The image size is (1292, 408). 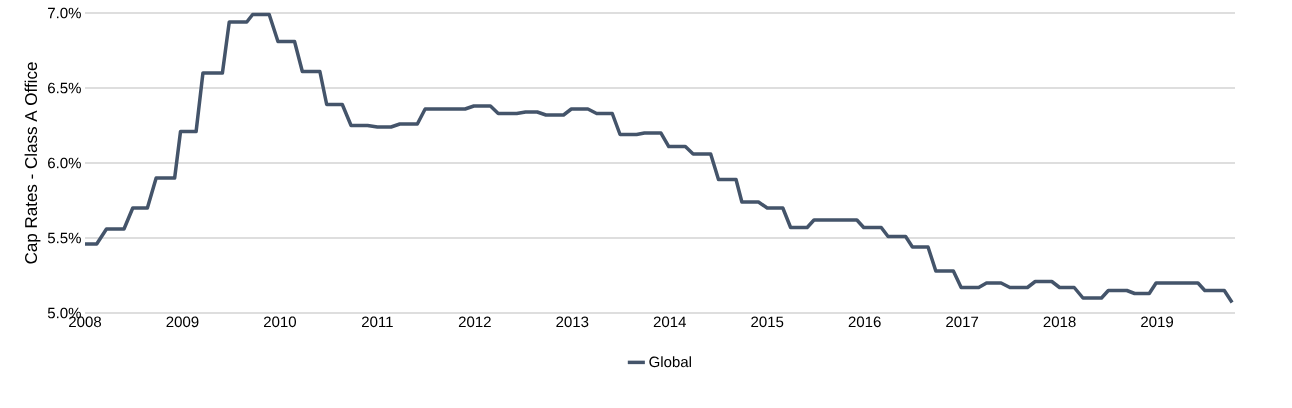 What do you see at coordinates (474, 322) in the screenshot?
I see `x-tick-label: 2012` at bounding box center [474, 322].